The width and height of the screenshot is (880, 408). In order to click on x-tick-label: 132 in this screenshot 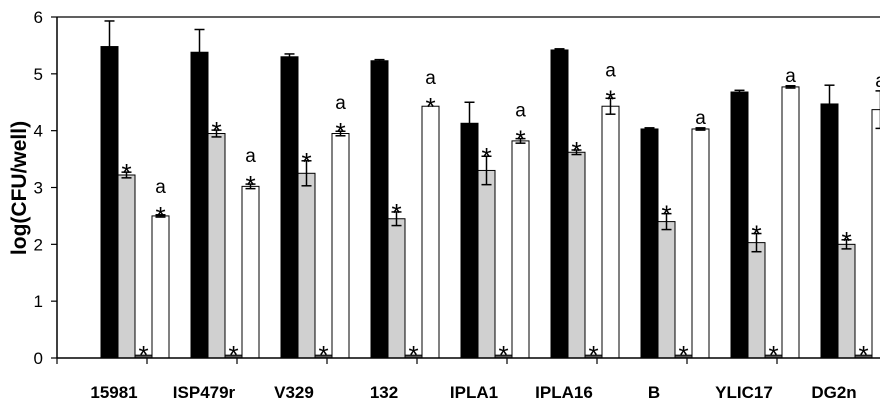, I will do `click(384, 392)`.